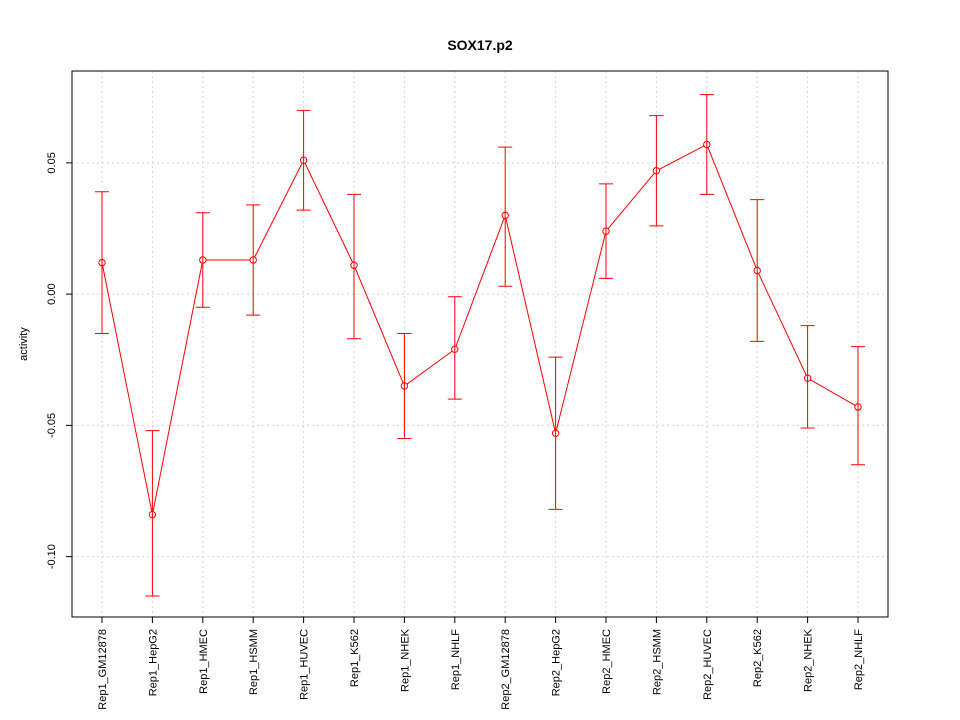 The height and width of the screenshot is (720, 960). What do you see at coordinates (405, 660) in the screenshot?
I see `x-tick-label: Rep1_NHEK` at bounding box center [405, 660].